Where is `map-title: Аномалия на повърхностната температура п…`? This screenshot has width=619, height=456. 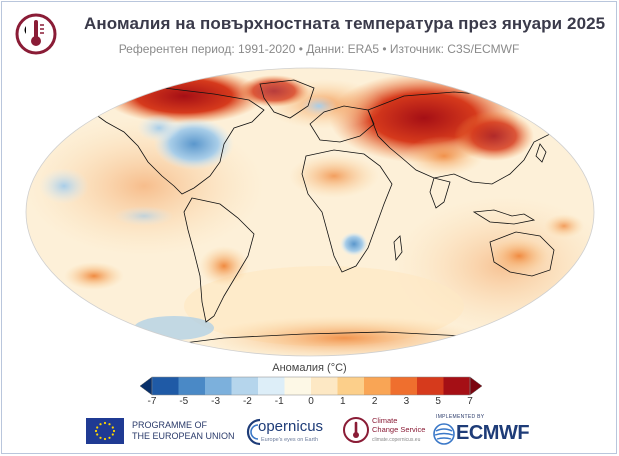 map-title: Аномалия на повърхностната температура п… is located at coordinates (345, 23).